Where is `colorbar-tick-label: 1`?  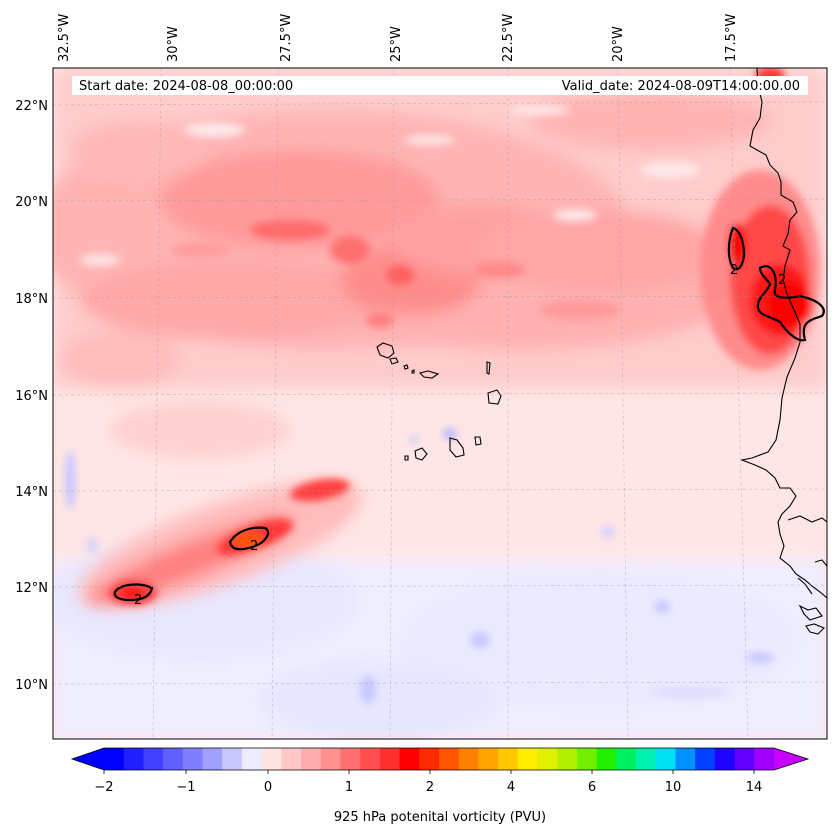 colorbar-tick-label: 1 is located at coordinates (349, 787).